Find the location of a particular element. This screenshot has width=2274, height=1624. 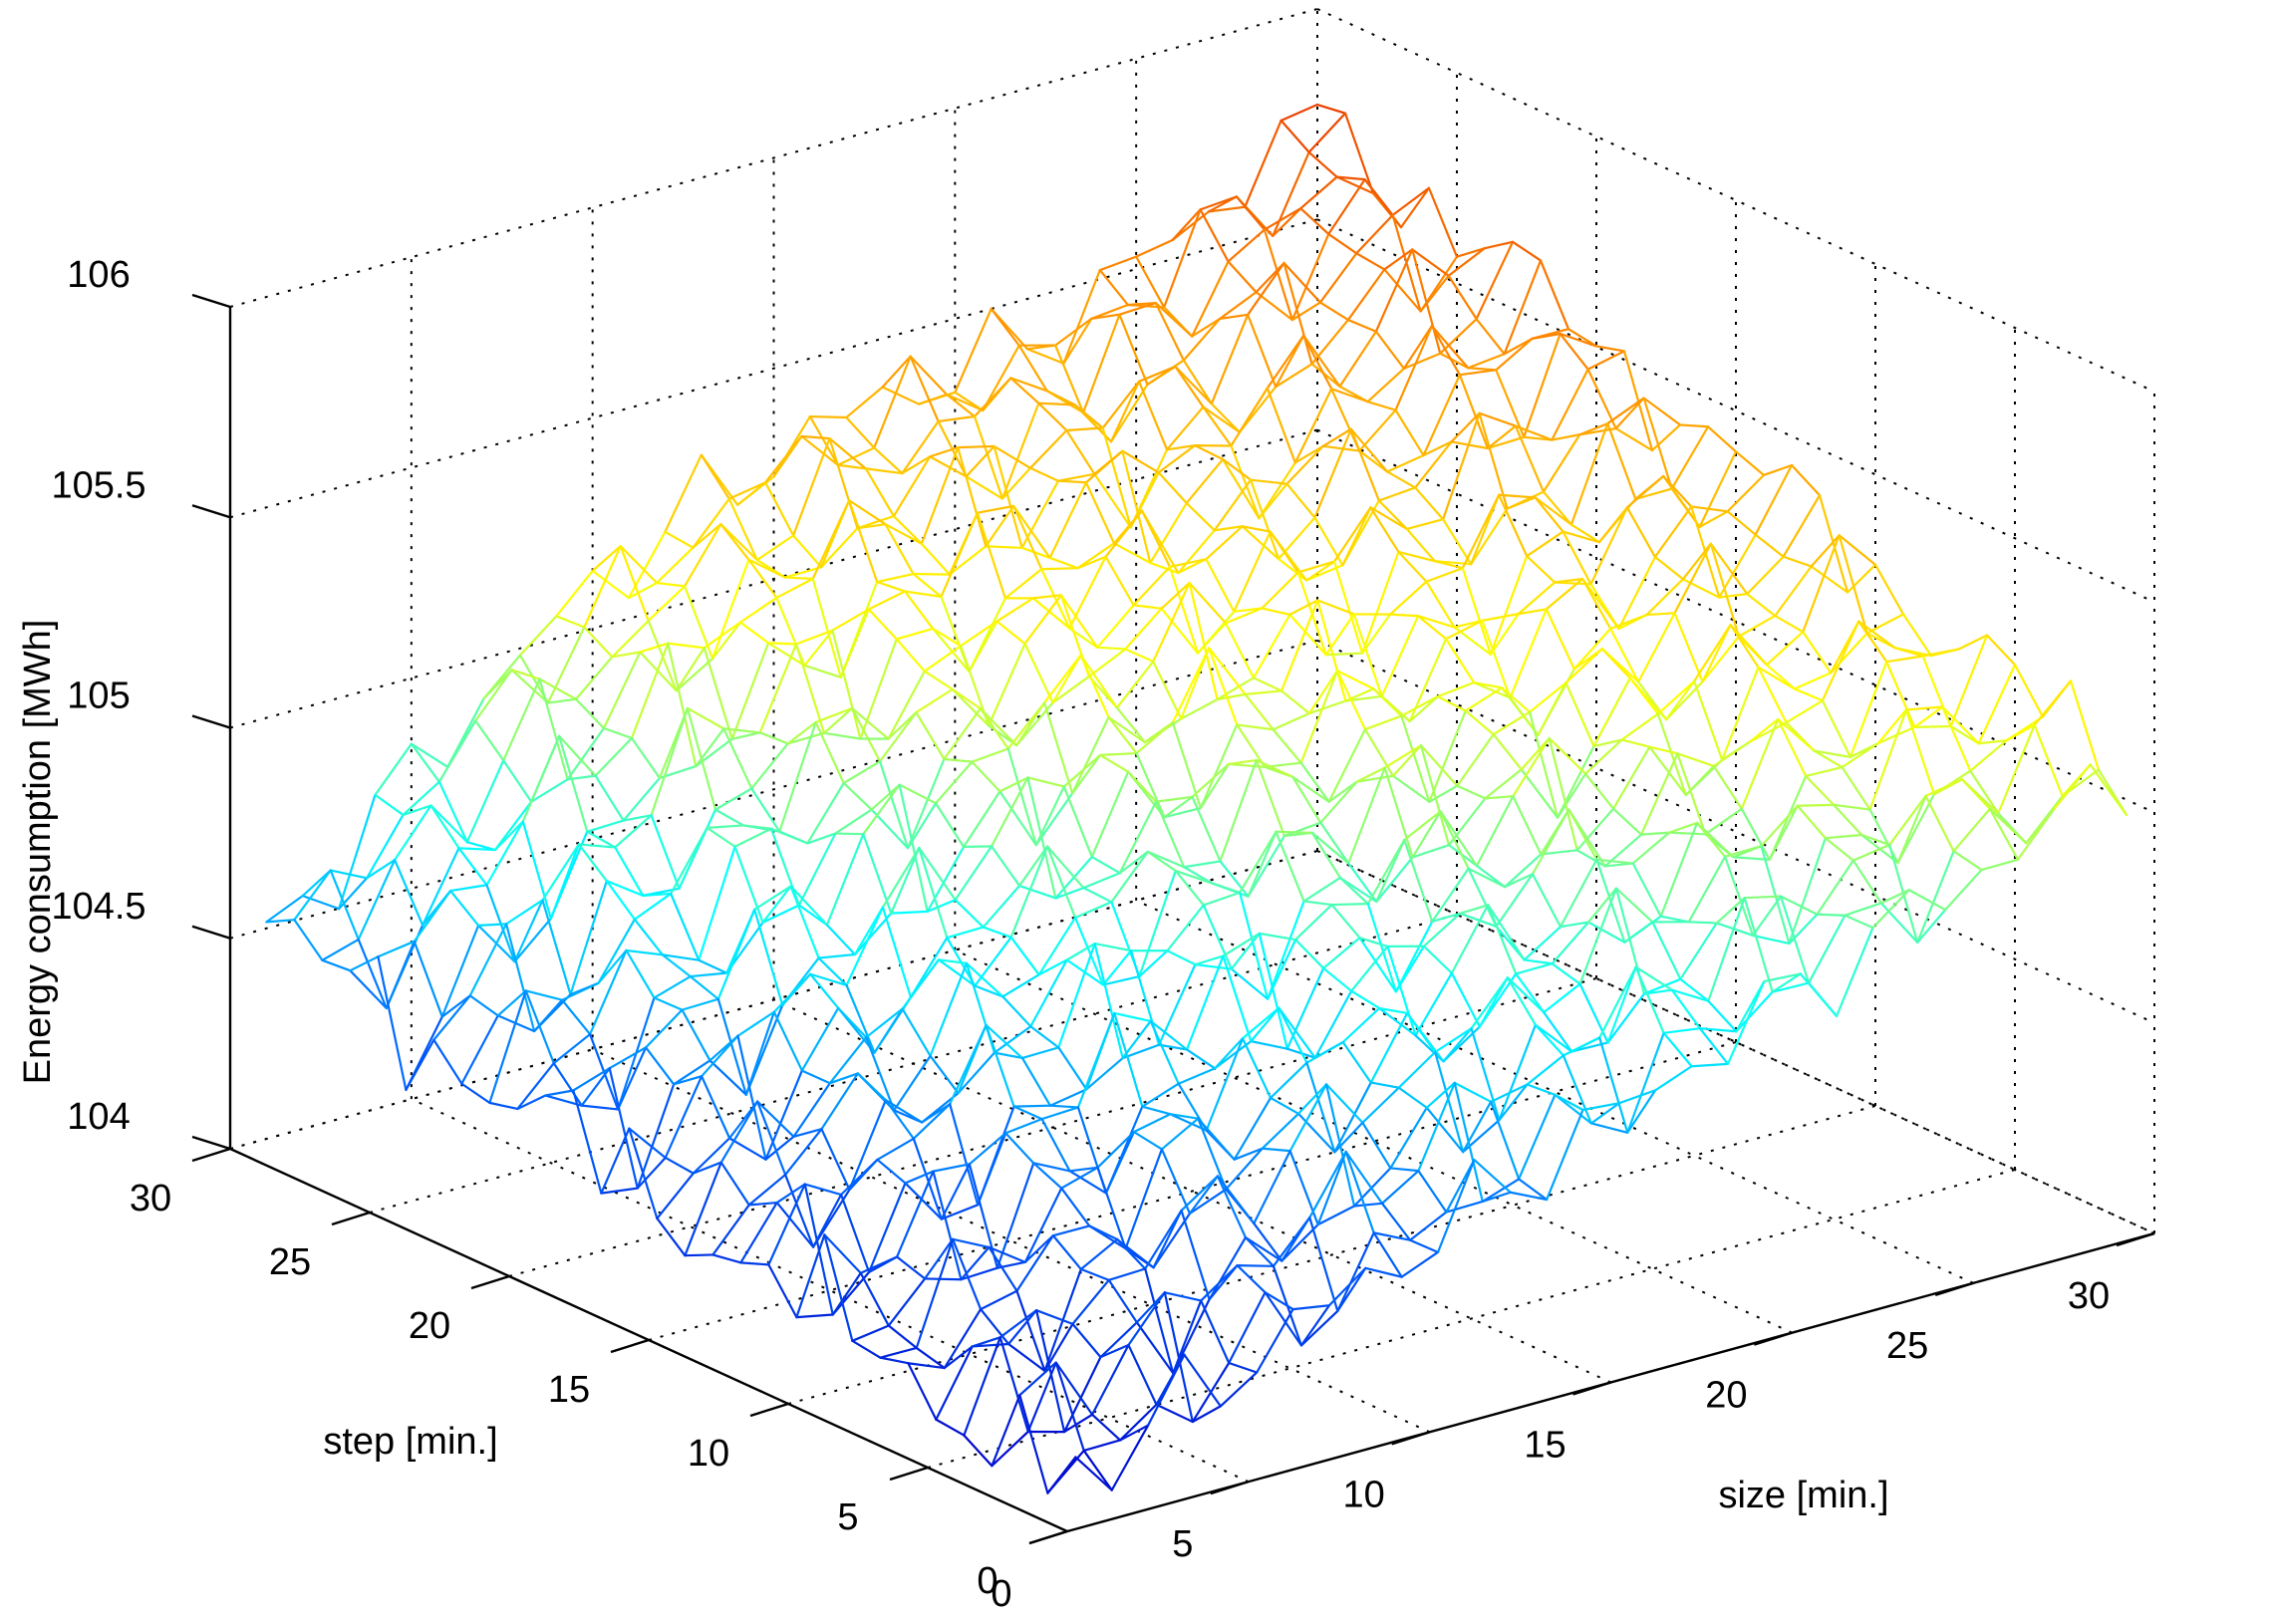

y-axis-label: step [min.] is located at coordinates (410, 1442).